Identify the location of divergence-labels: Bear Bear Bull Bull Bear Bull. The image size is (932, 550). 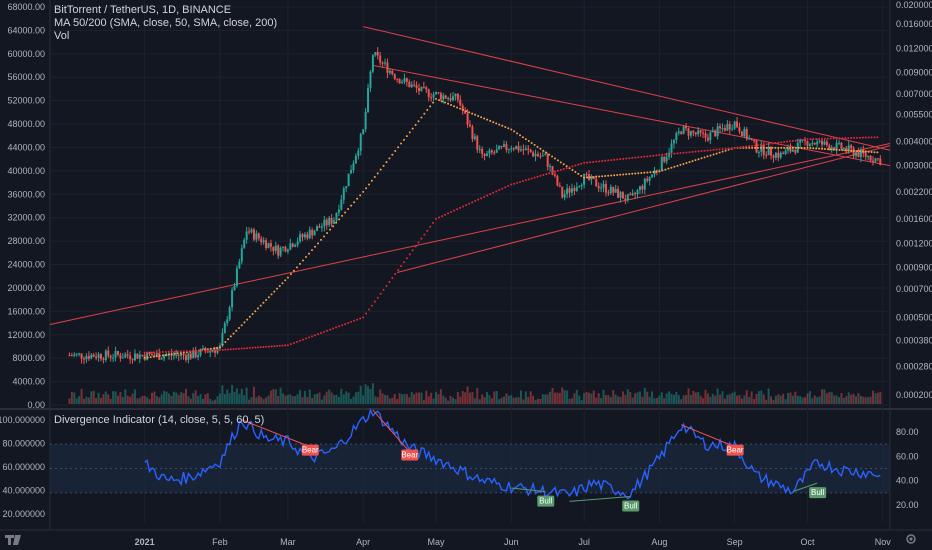
(534, 460).